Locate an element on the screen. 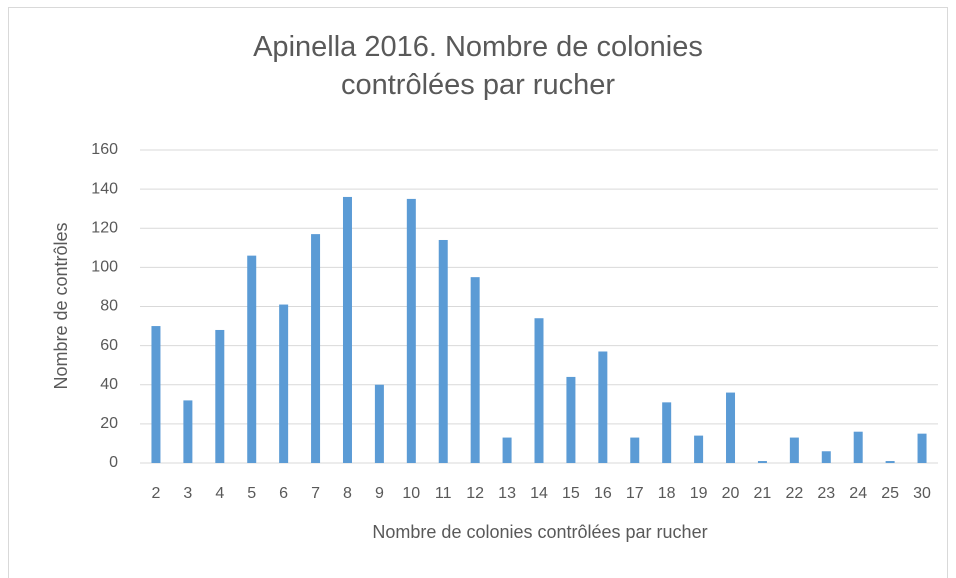  x-tick-label: 7 is located at coordinates (315, 493).